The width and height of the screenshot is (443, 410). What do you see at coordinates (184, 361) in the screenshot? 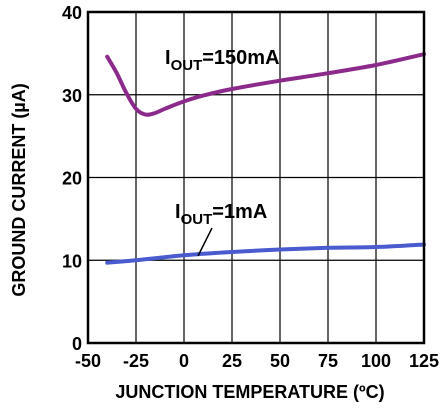
I see `x-tick-label: 0` at bounding box center [184, 361].